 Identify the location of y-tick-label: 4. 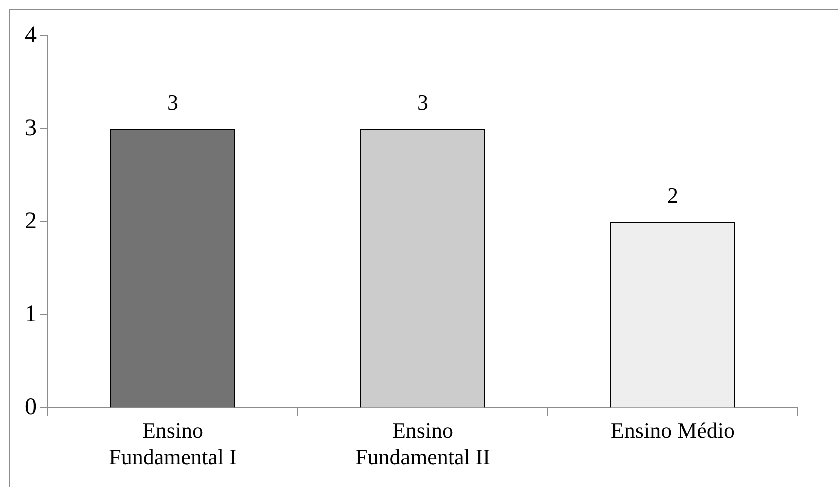
(31, 35).